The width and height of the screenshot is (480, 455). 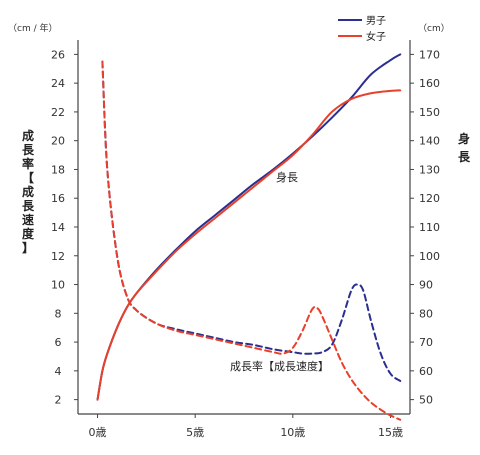 I want to click on x-tick-label: 5歳, so click(x=195, y=432).